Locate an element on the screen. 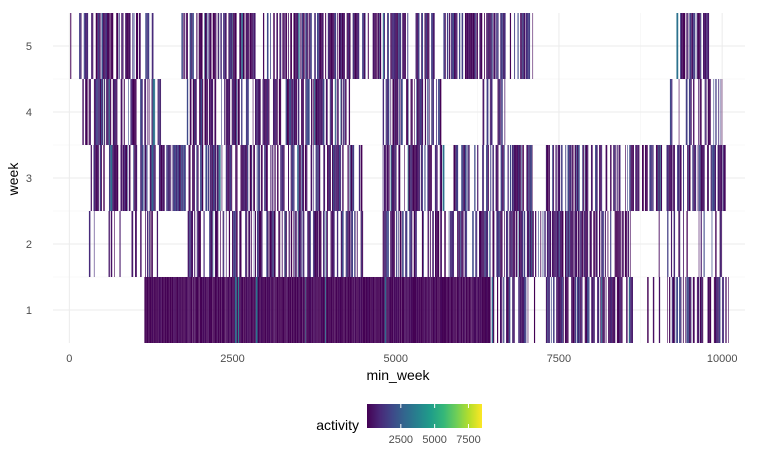 The width and height of the screenshot is (768, 460). legend: activity 2500 5000 7500 is located at coordinates (399, 425).